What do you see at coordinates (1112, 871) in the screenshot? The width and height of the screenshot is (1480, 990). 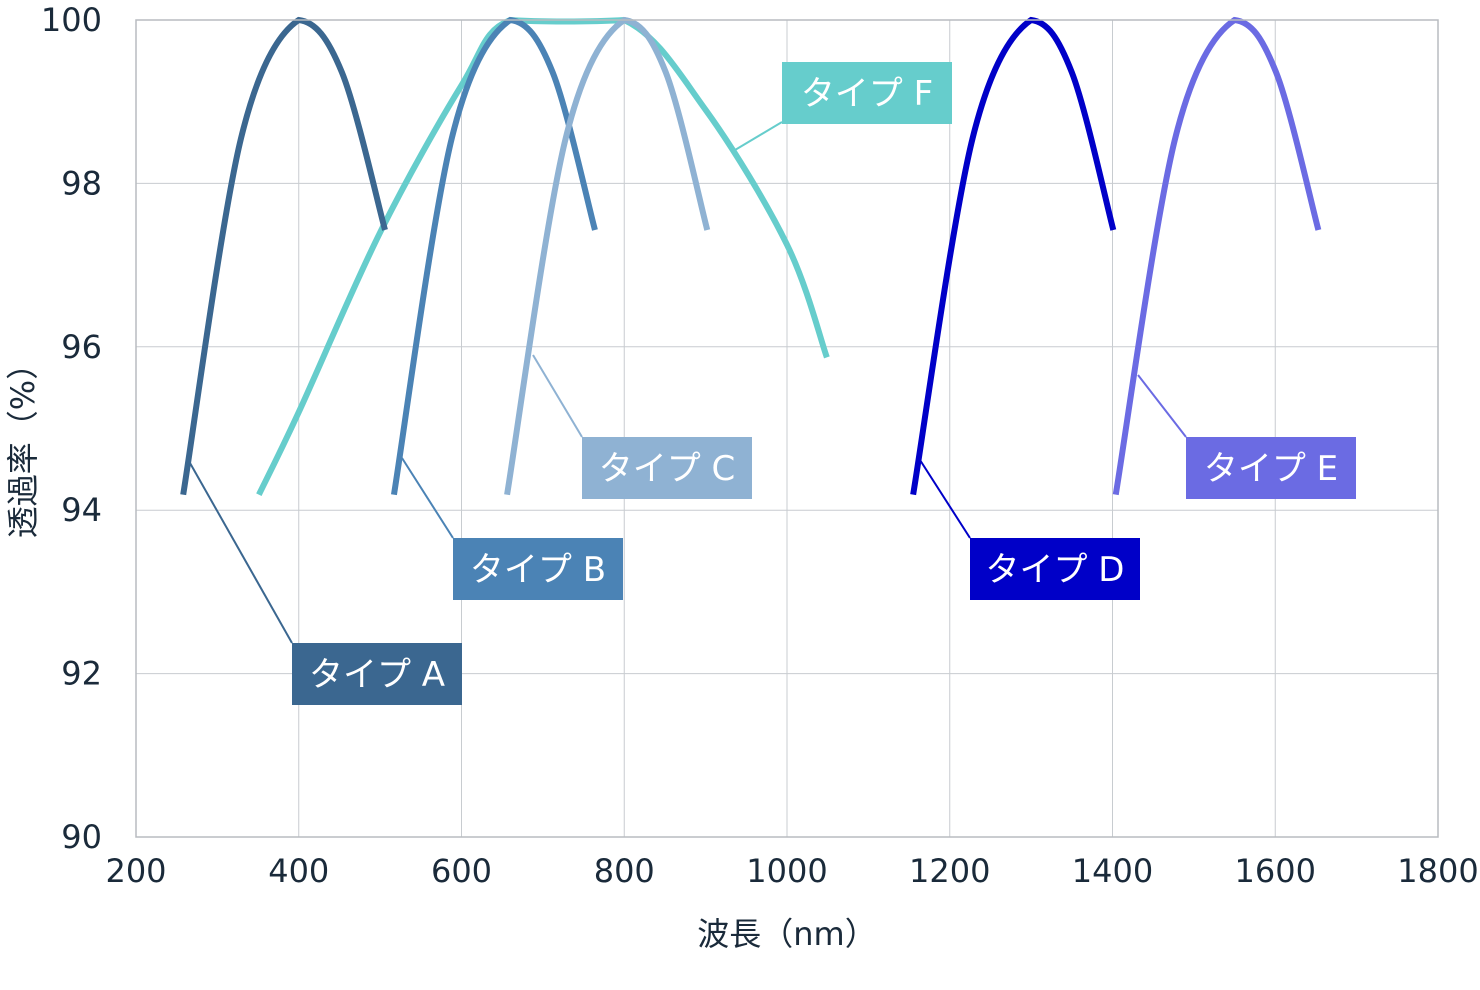 I see `x-tick-label: 1400` at bounding box center [1112, 871].